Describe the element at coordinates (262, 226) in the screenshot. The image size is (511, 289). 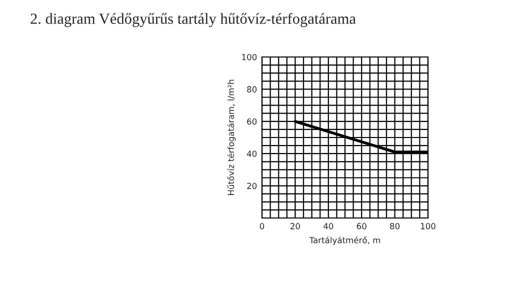
I see `x-tick-label: 0` at that location.